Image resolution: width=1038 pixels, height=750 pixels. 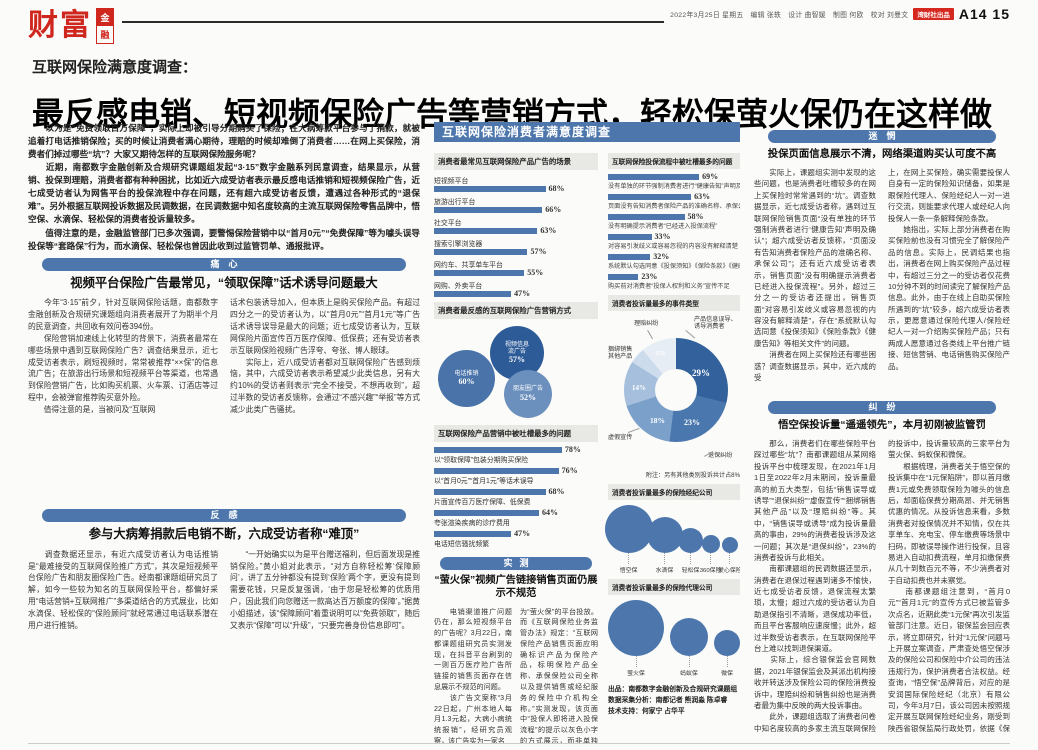 What do you see at coordinates (516, 268) in the screenshot?
I see `bar-row: 网约车、共享单车平台 55%` at bounding box center [516, 268].